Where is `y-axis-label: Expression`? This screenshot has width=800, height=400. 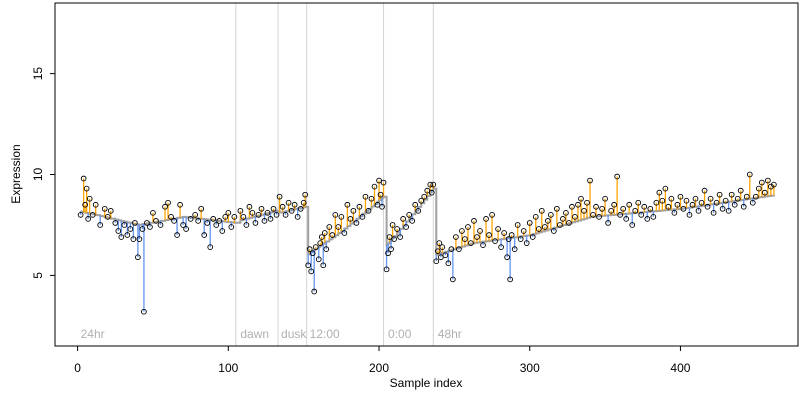 y-axis-label: Expression is located at coordinates (16, 173).